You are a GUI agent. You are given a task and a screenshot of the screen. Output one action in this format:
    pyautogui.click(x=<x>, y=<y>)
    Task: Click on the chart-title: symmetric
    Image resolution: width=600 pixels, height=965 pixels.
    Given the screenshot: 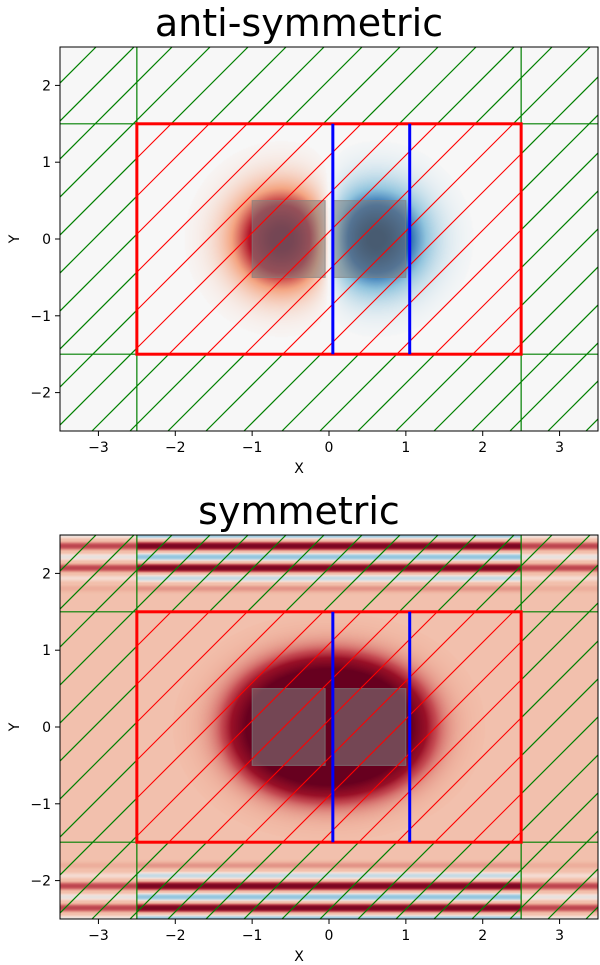 What is the action you would take?
    pyautogui.click(x=299, y=511)
    